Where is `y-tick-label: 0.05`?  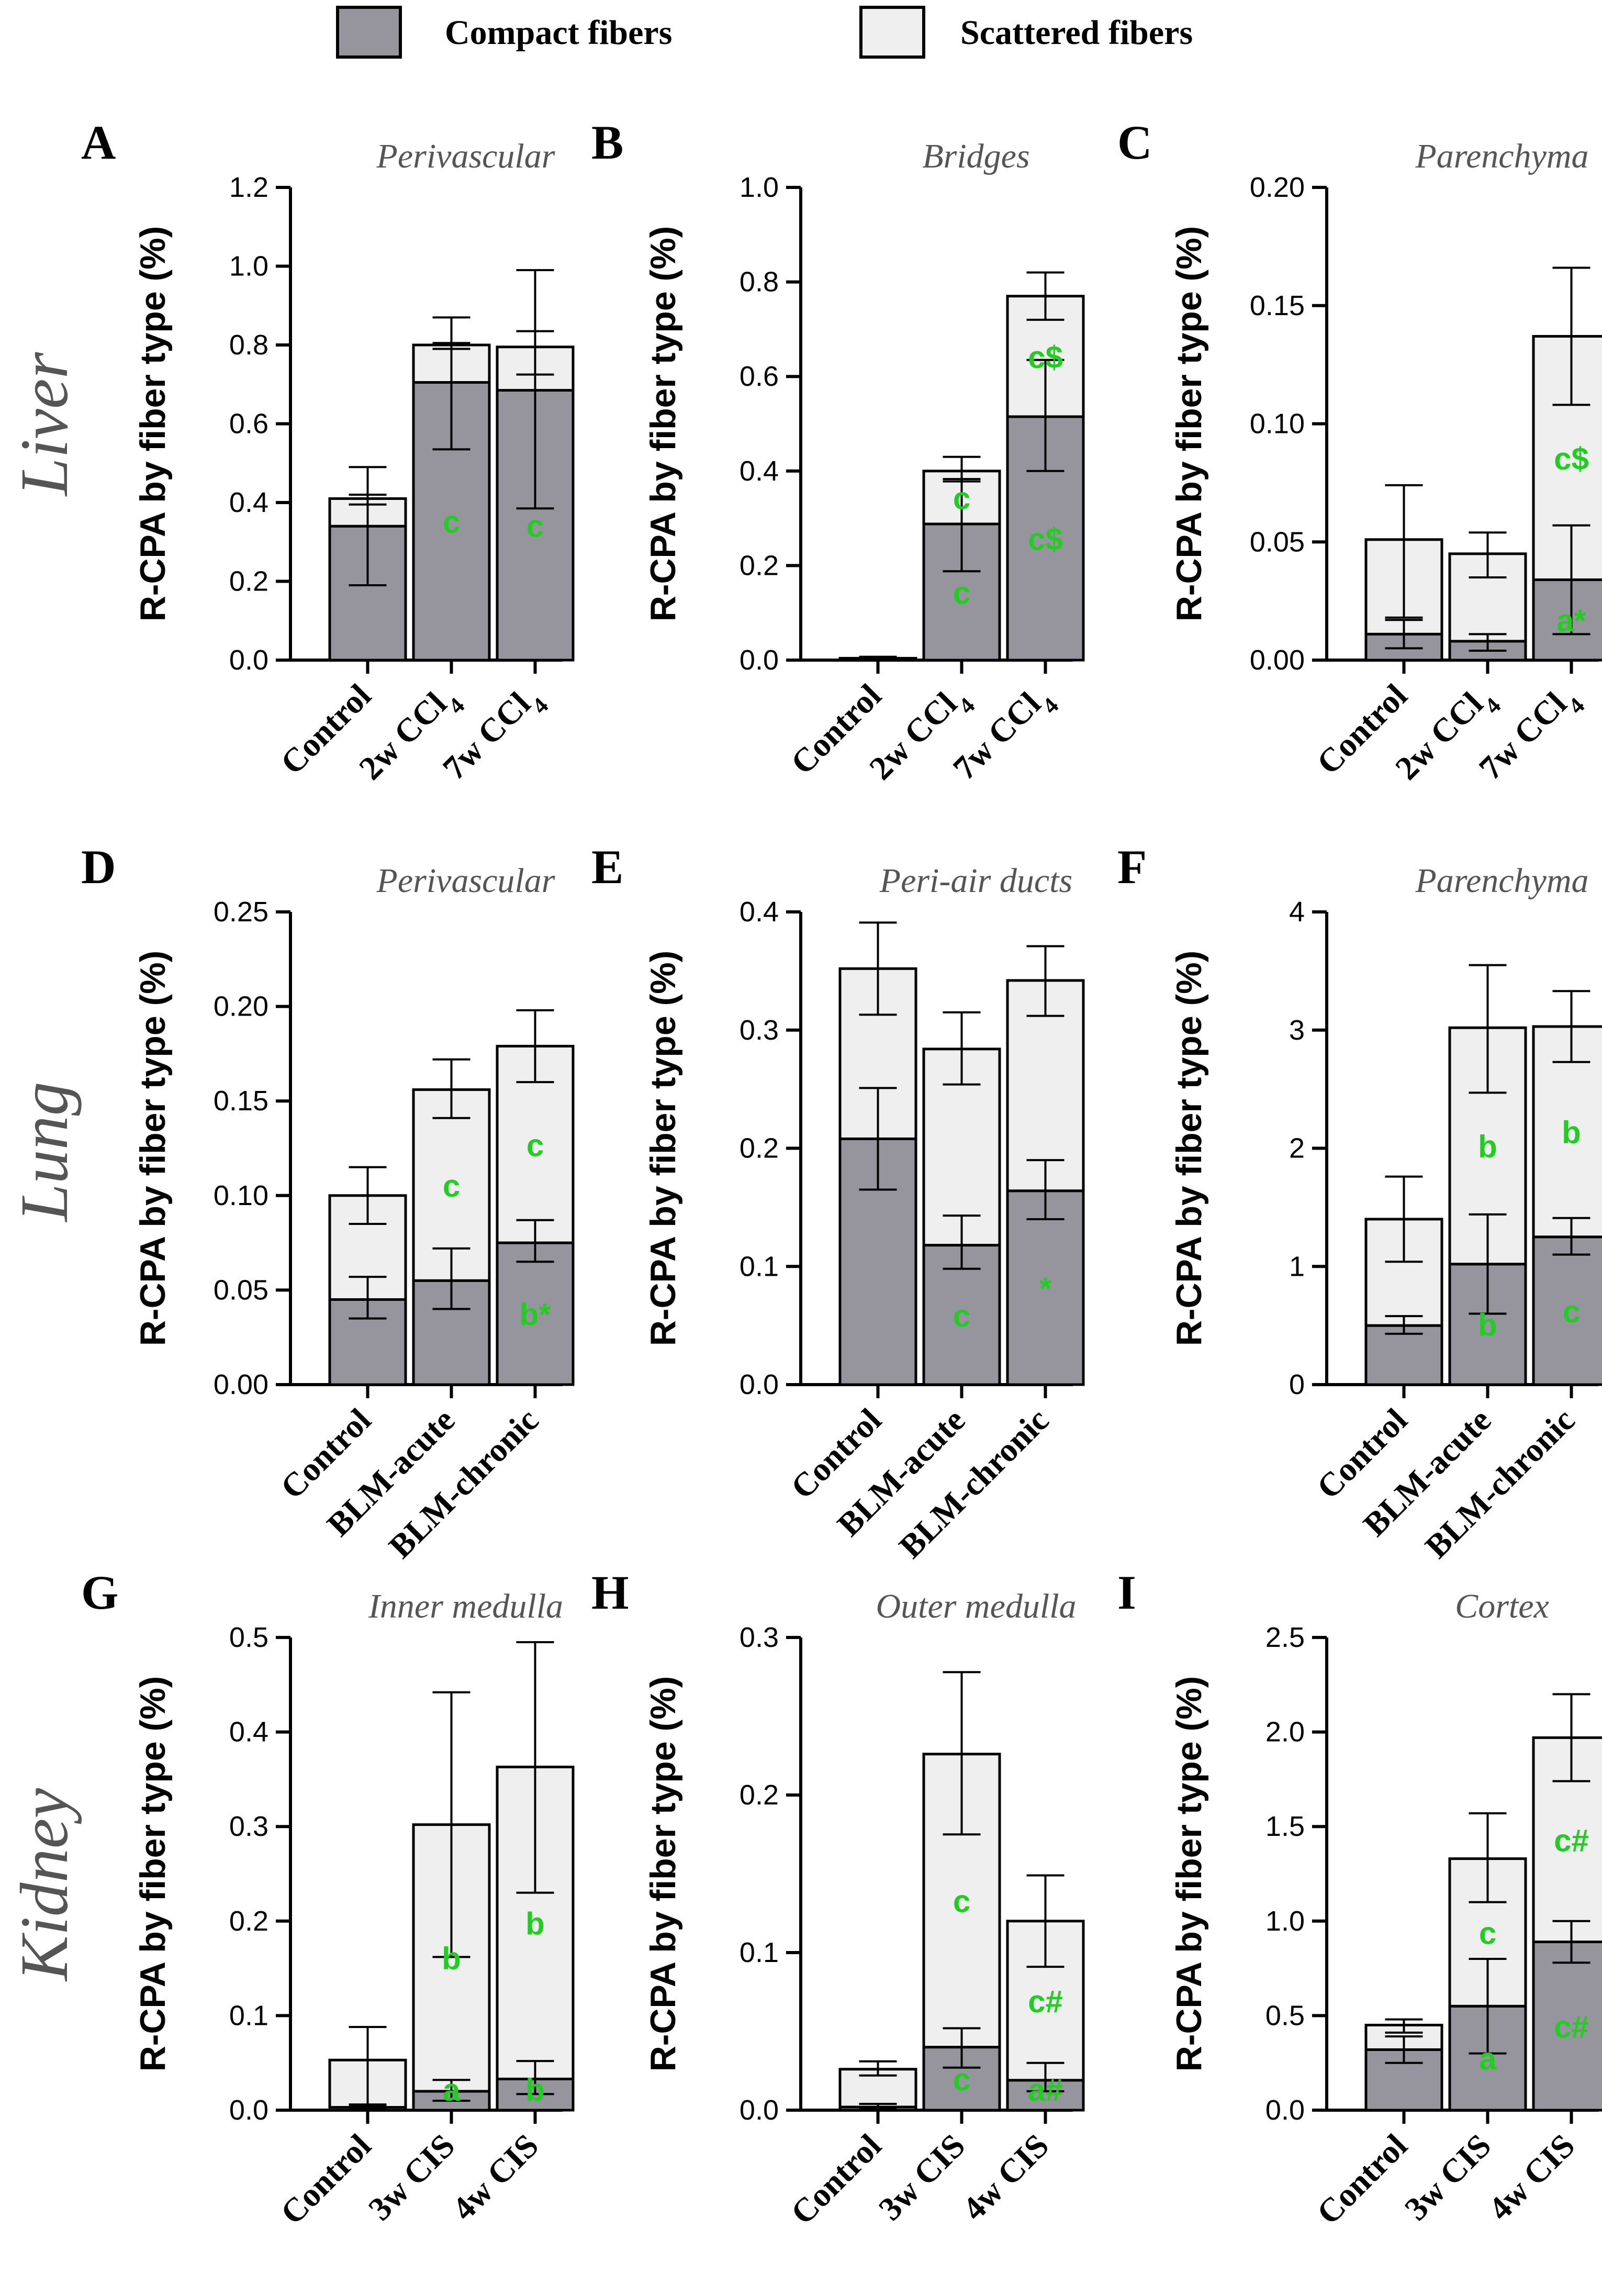
y-tick-label: 0.05 is located at coordinates (1277, 542).